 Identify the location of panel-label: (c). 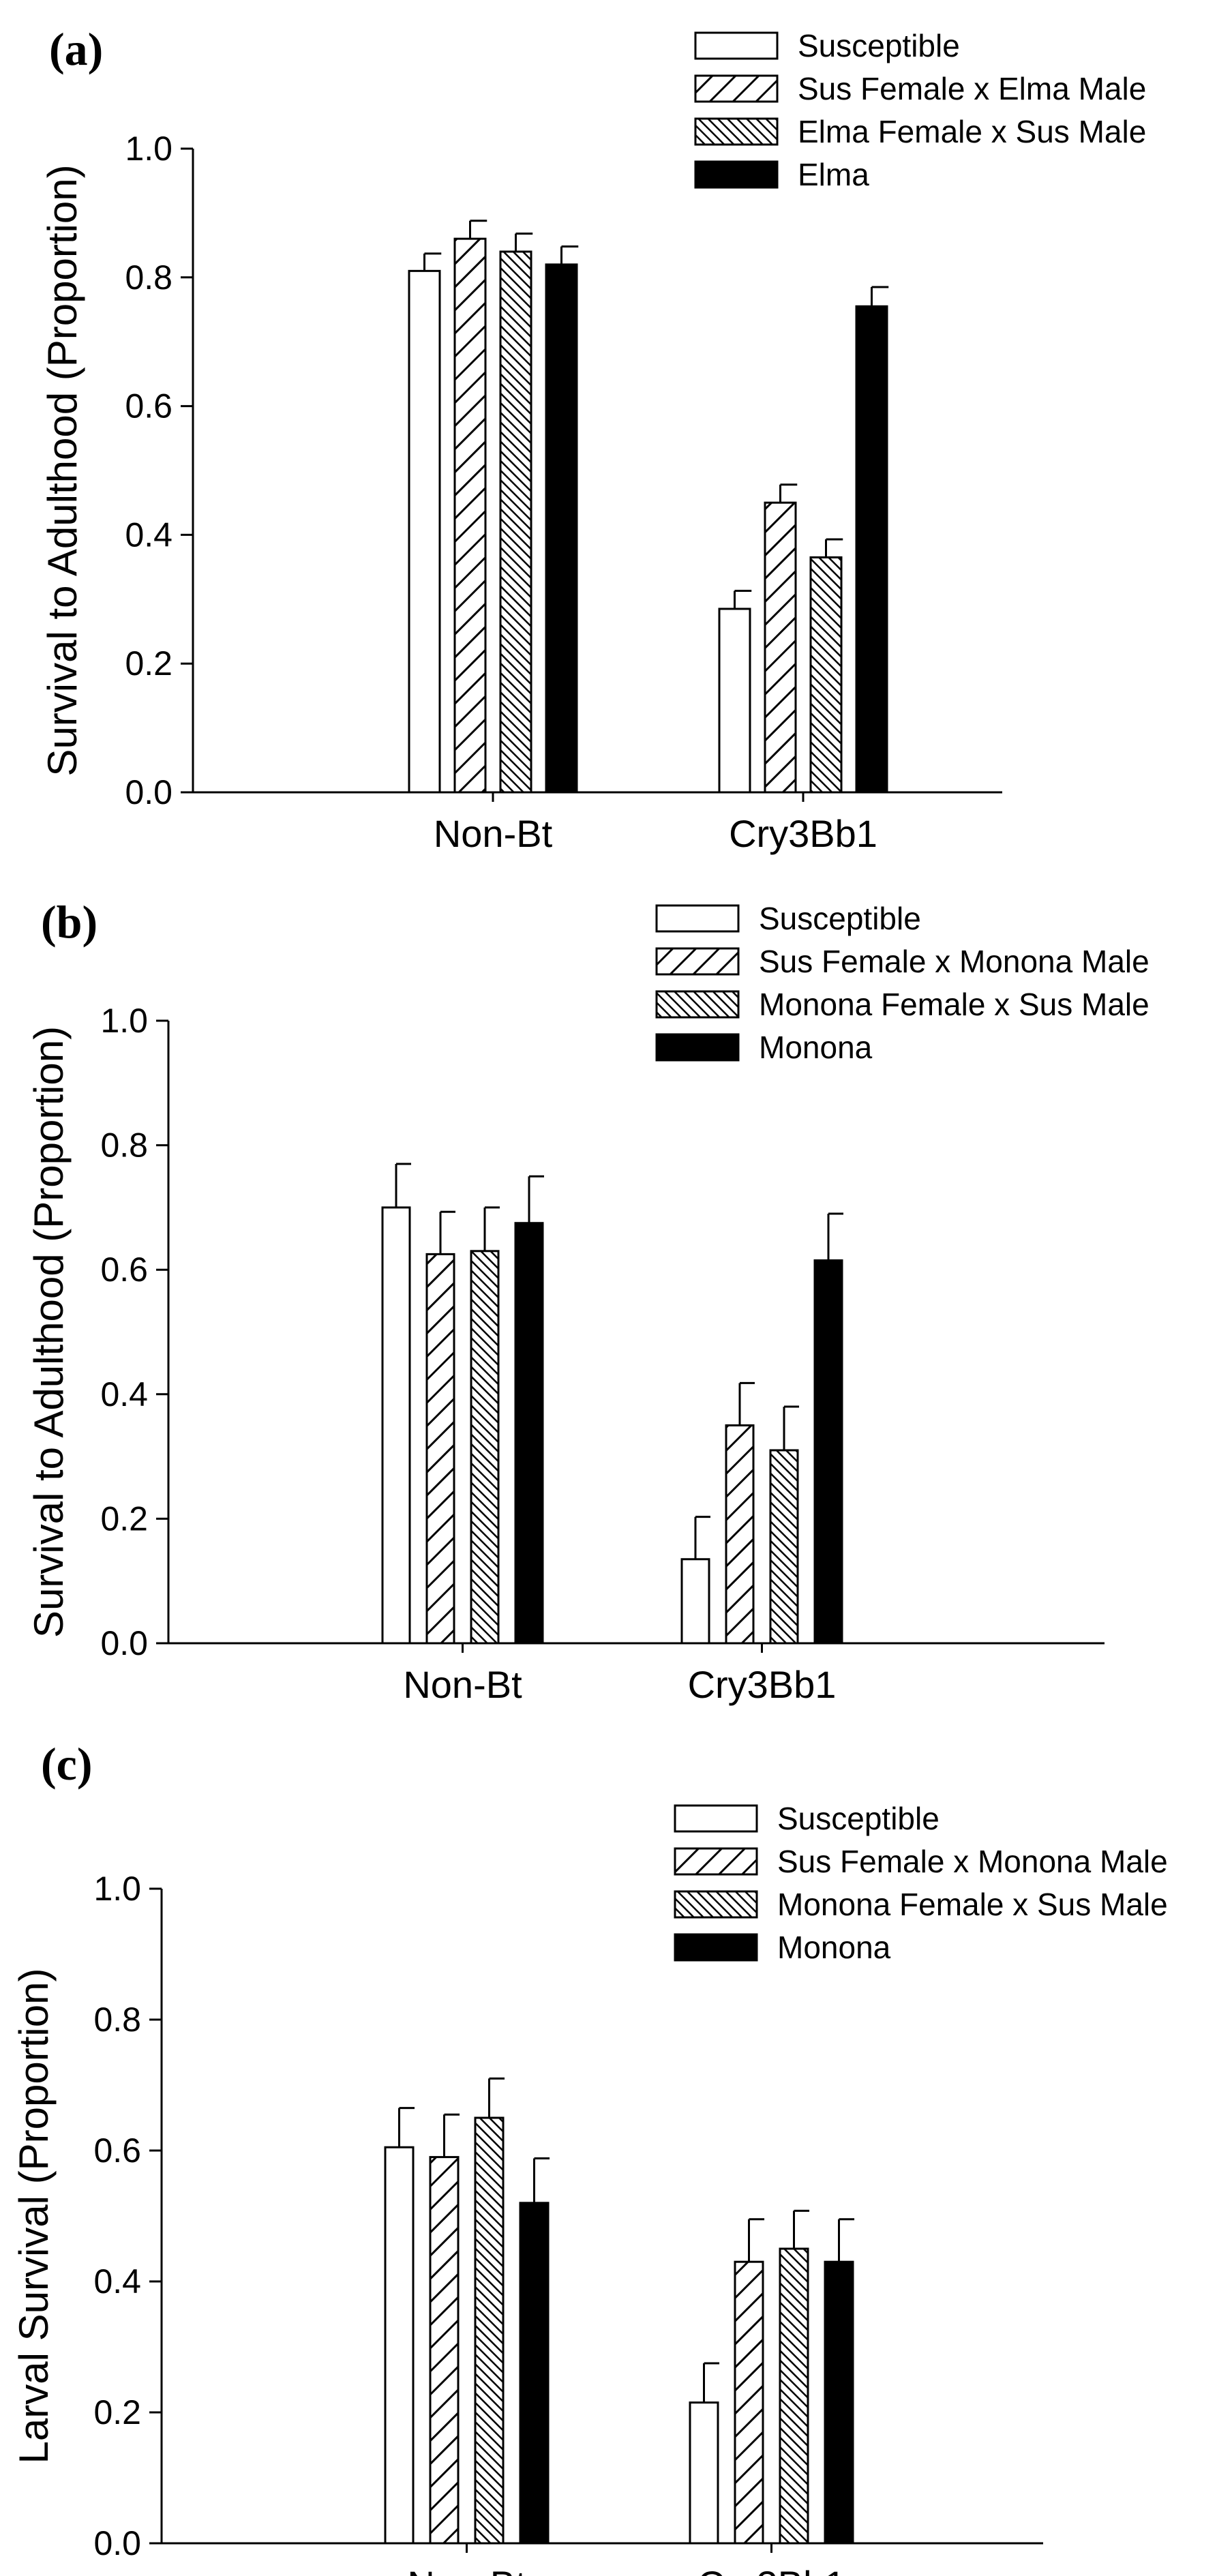
(67, 1764).